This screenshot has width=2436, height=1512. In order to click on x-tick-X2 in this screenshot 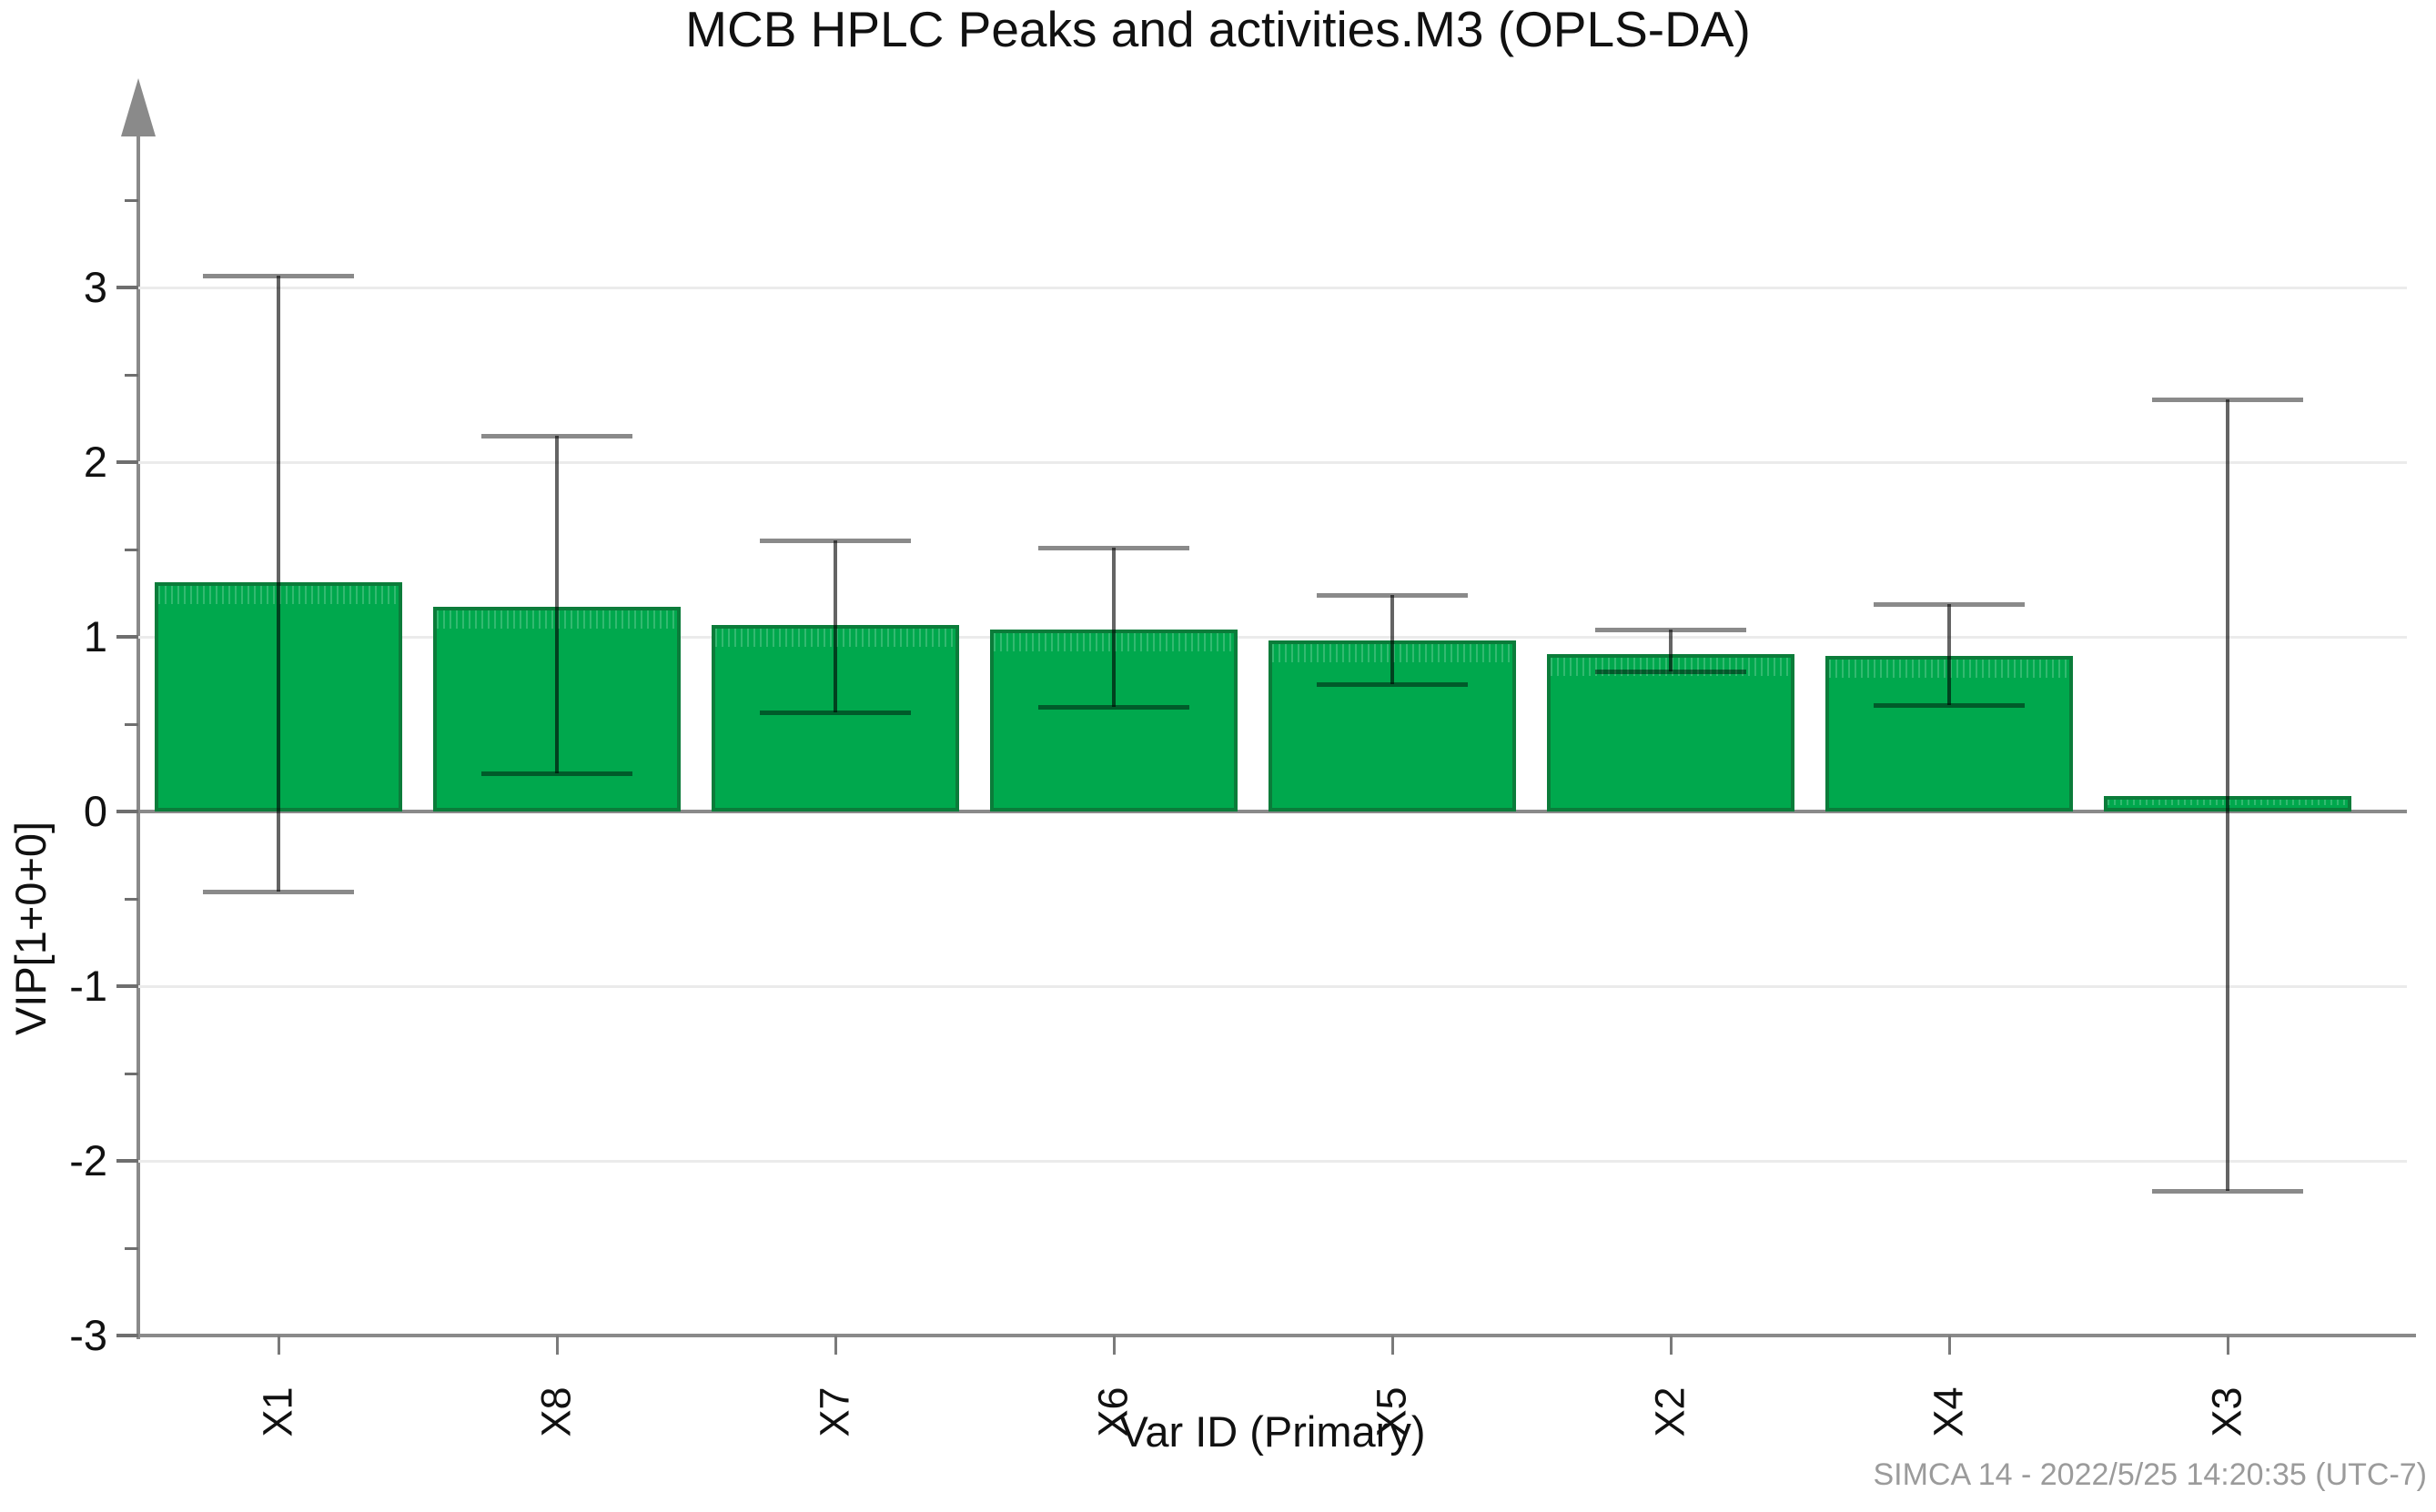, I will do `click(1671, 1345)`.